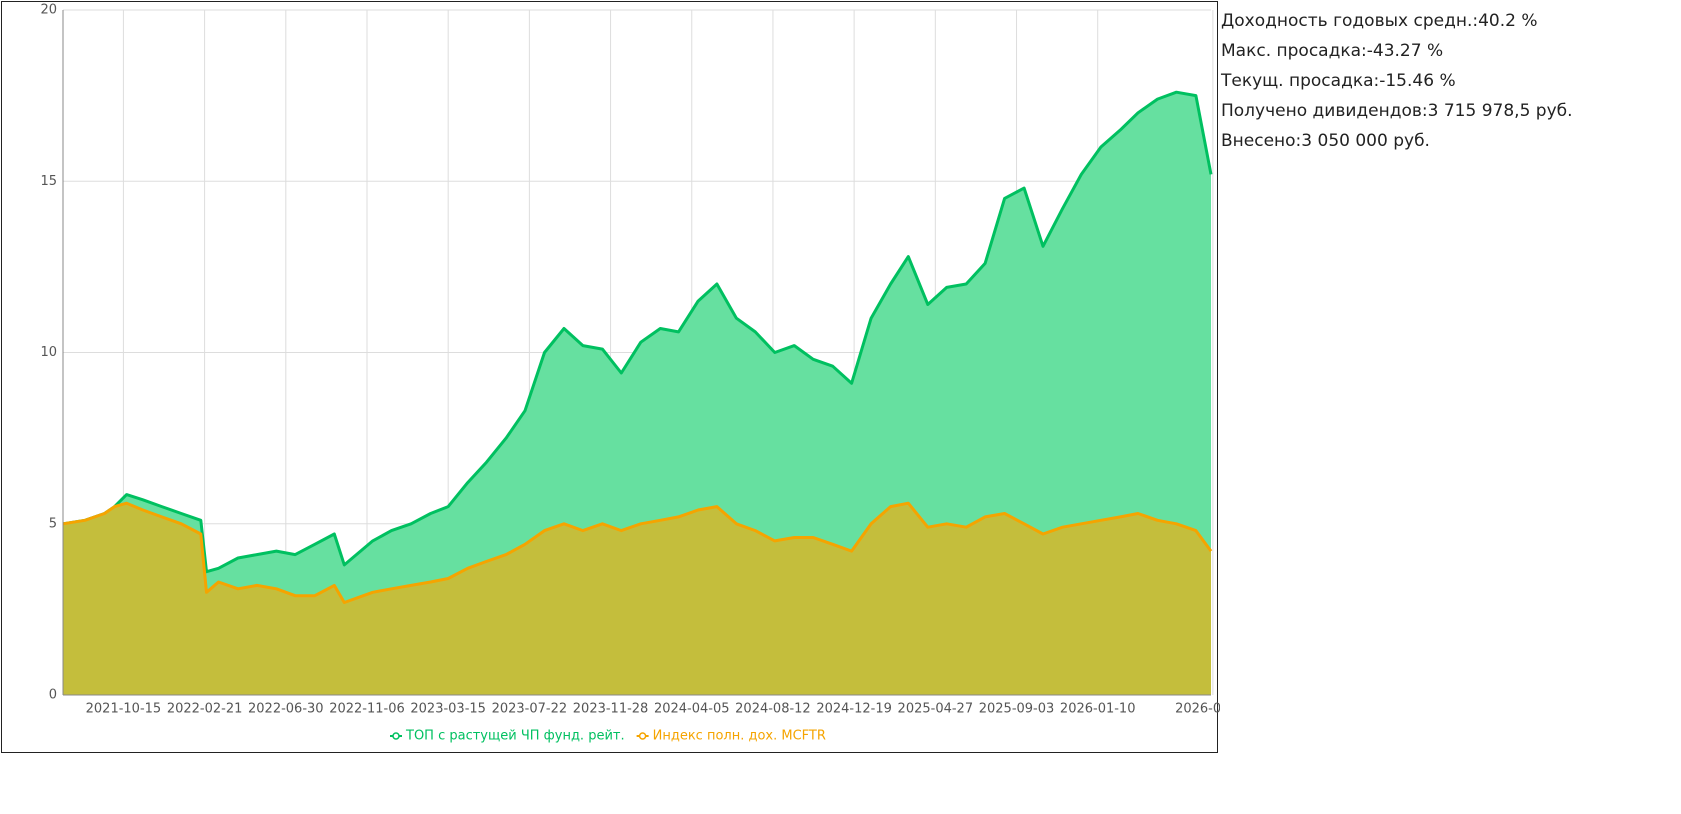 The image size is (1681, 814). Describe the element at coordinates (611, 709) in the screenshot. I see `x-tick-label: 2023-11-28` at that location.